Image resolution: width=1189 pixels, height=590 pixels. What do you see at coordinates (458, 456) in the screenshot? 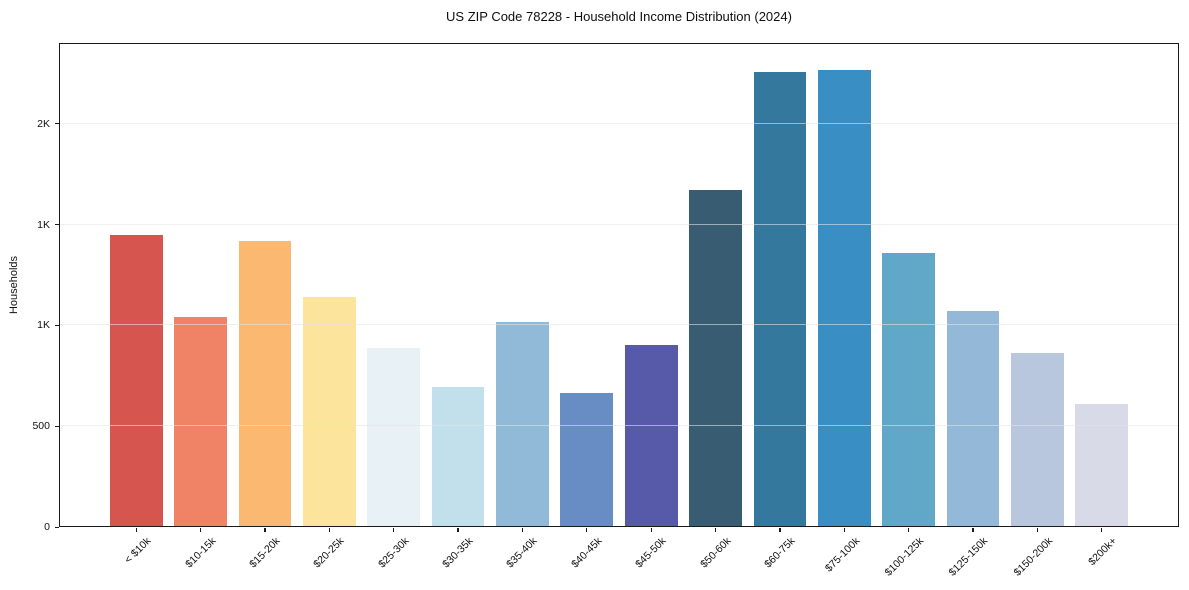
I see `bar-30-35k` at bounding box center [458, 456].